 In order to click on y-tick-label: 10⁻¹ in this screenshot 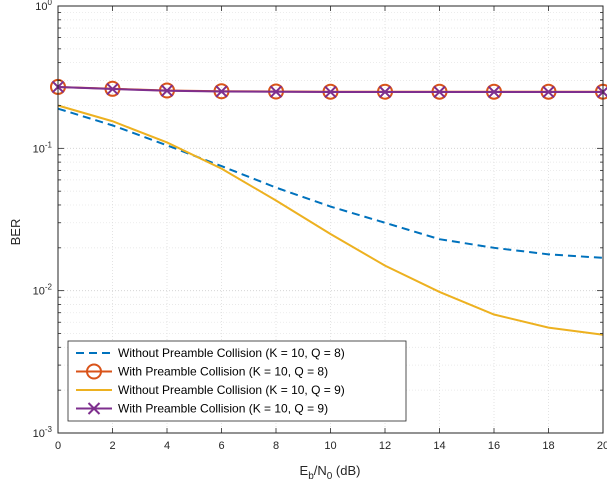, I will do `click(43, 147)`.